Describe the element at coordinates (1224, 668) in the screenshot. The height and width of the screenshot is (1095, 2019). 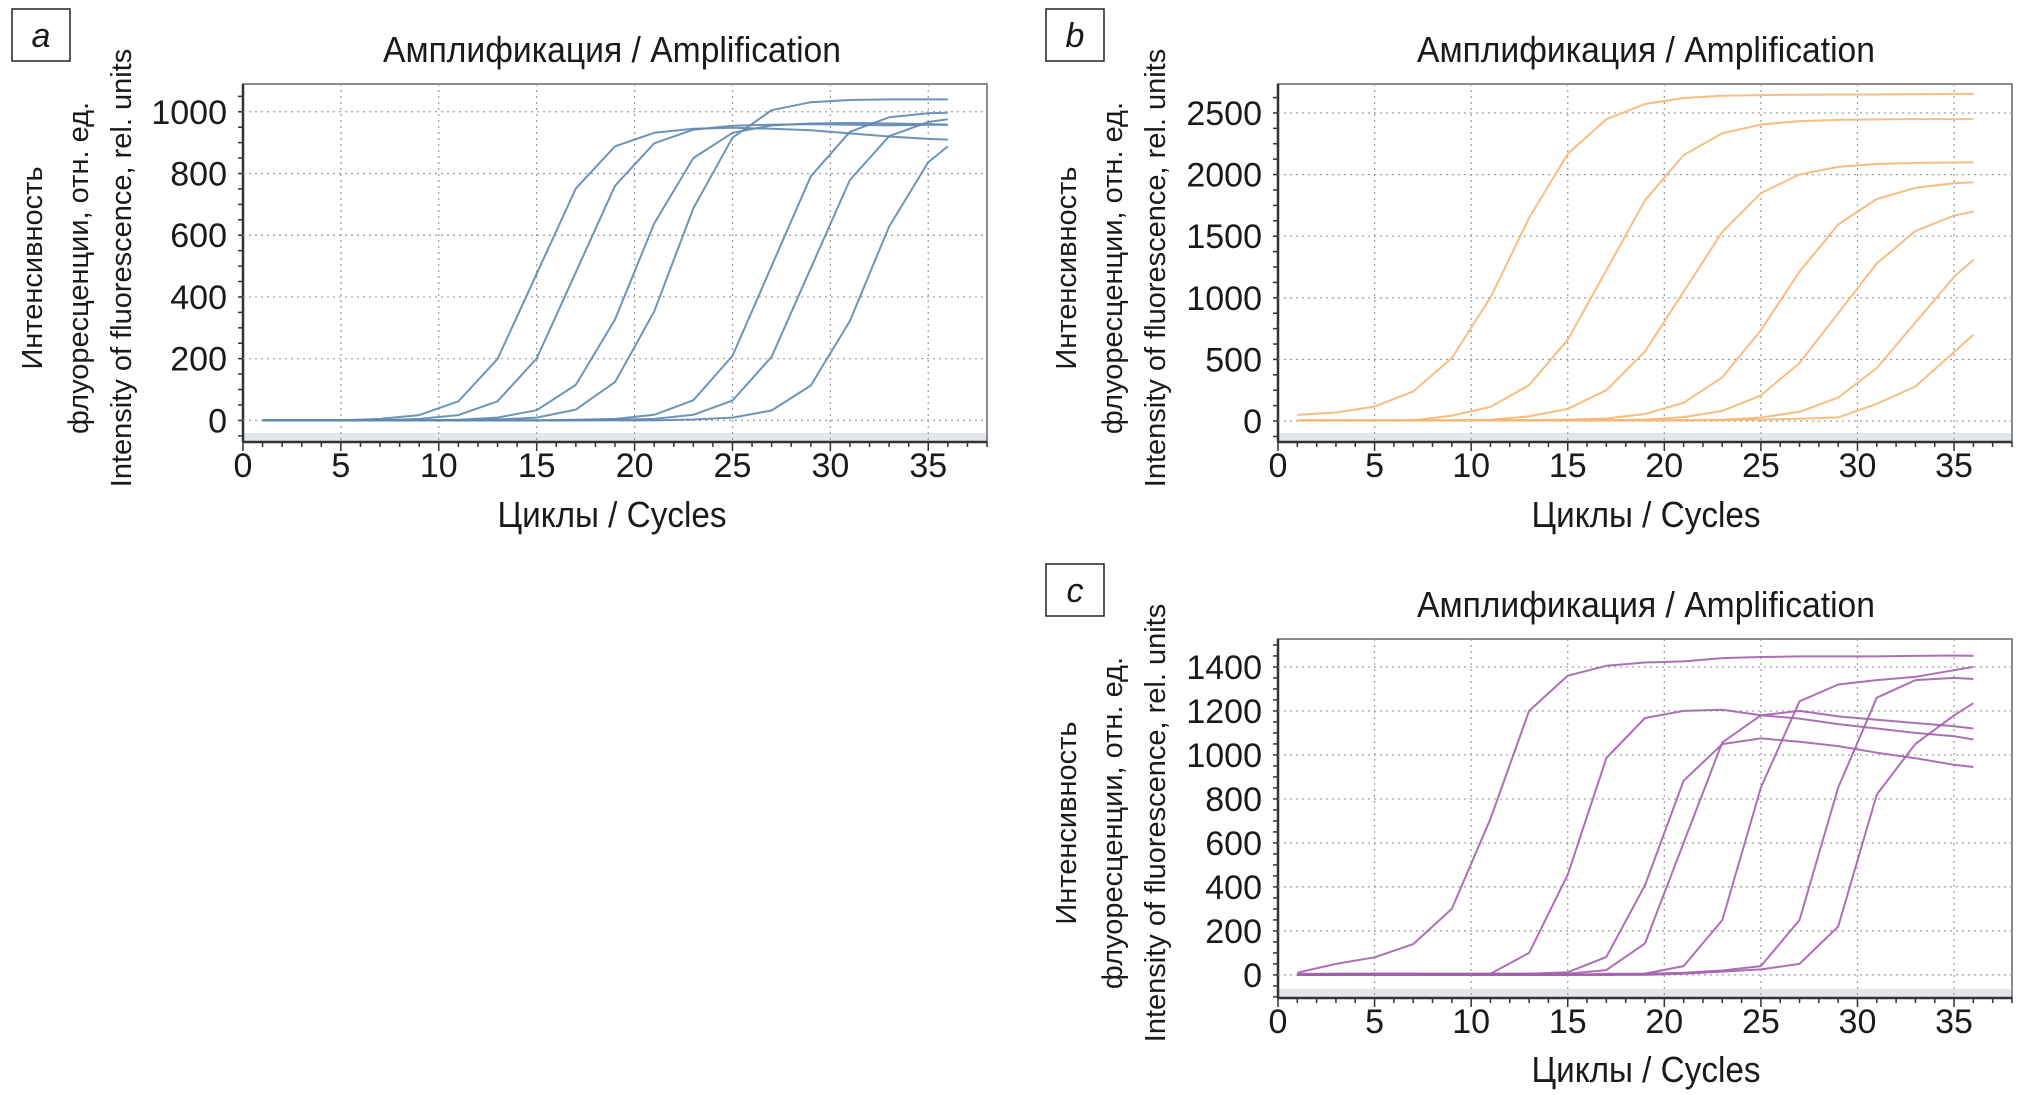
I see `y-tick-label: 1400` at that location.